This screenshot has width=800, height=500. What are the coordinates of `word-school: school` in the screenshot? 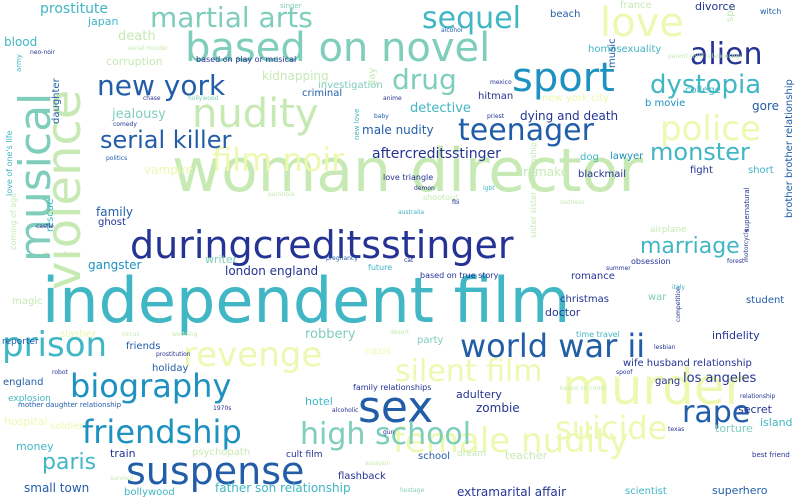 It's located at (434, 456).